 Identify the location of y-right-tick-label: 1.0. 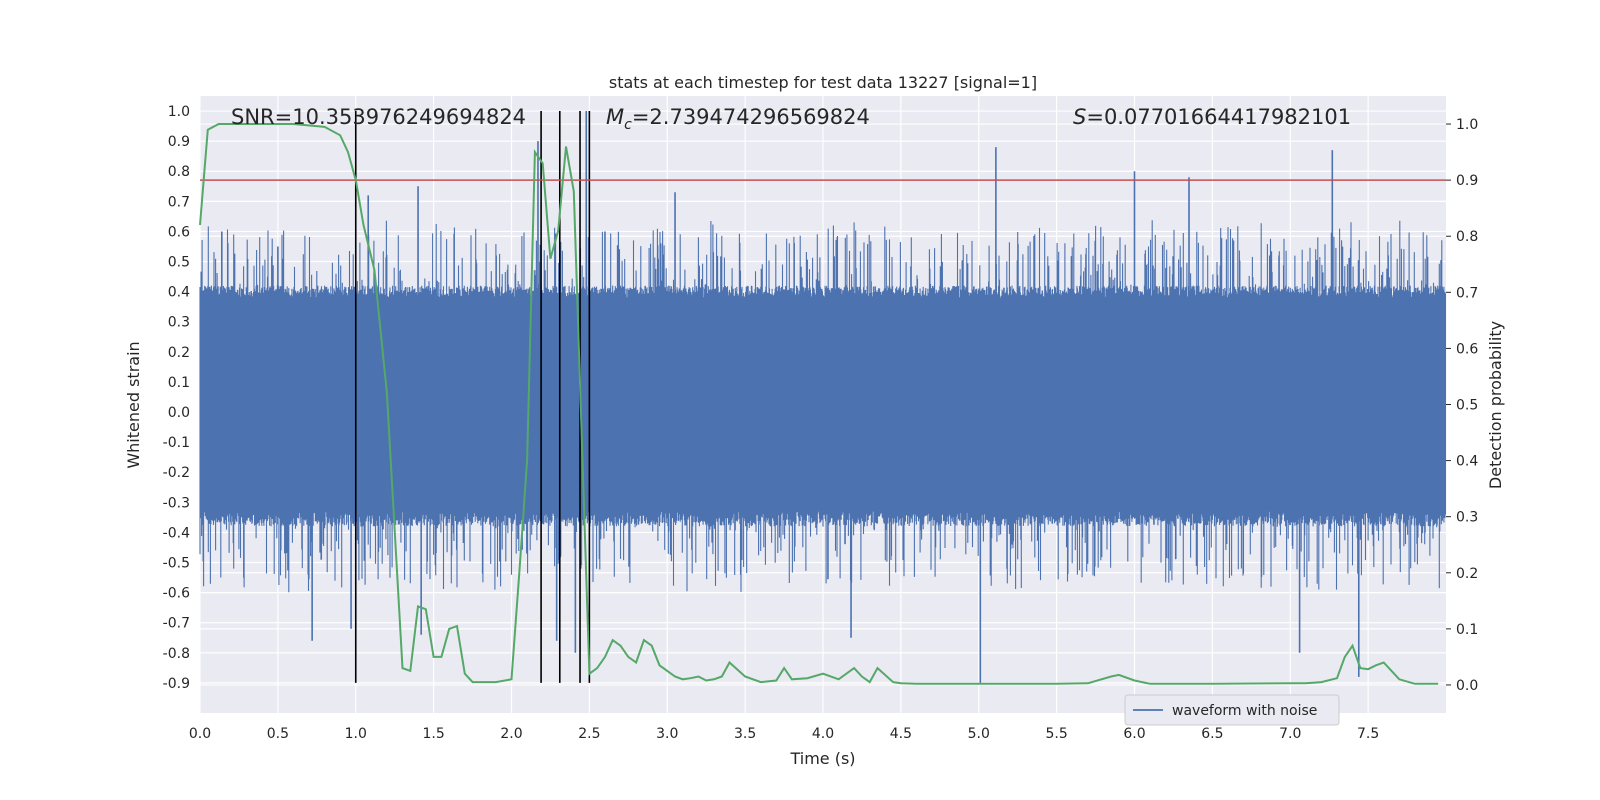
(1467, 125).